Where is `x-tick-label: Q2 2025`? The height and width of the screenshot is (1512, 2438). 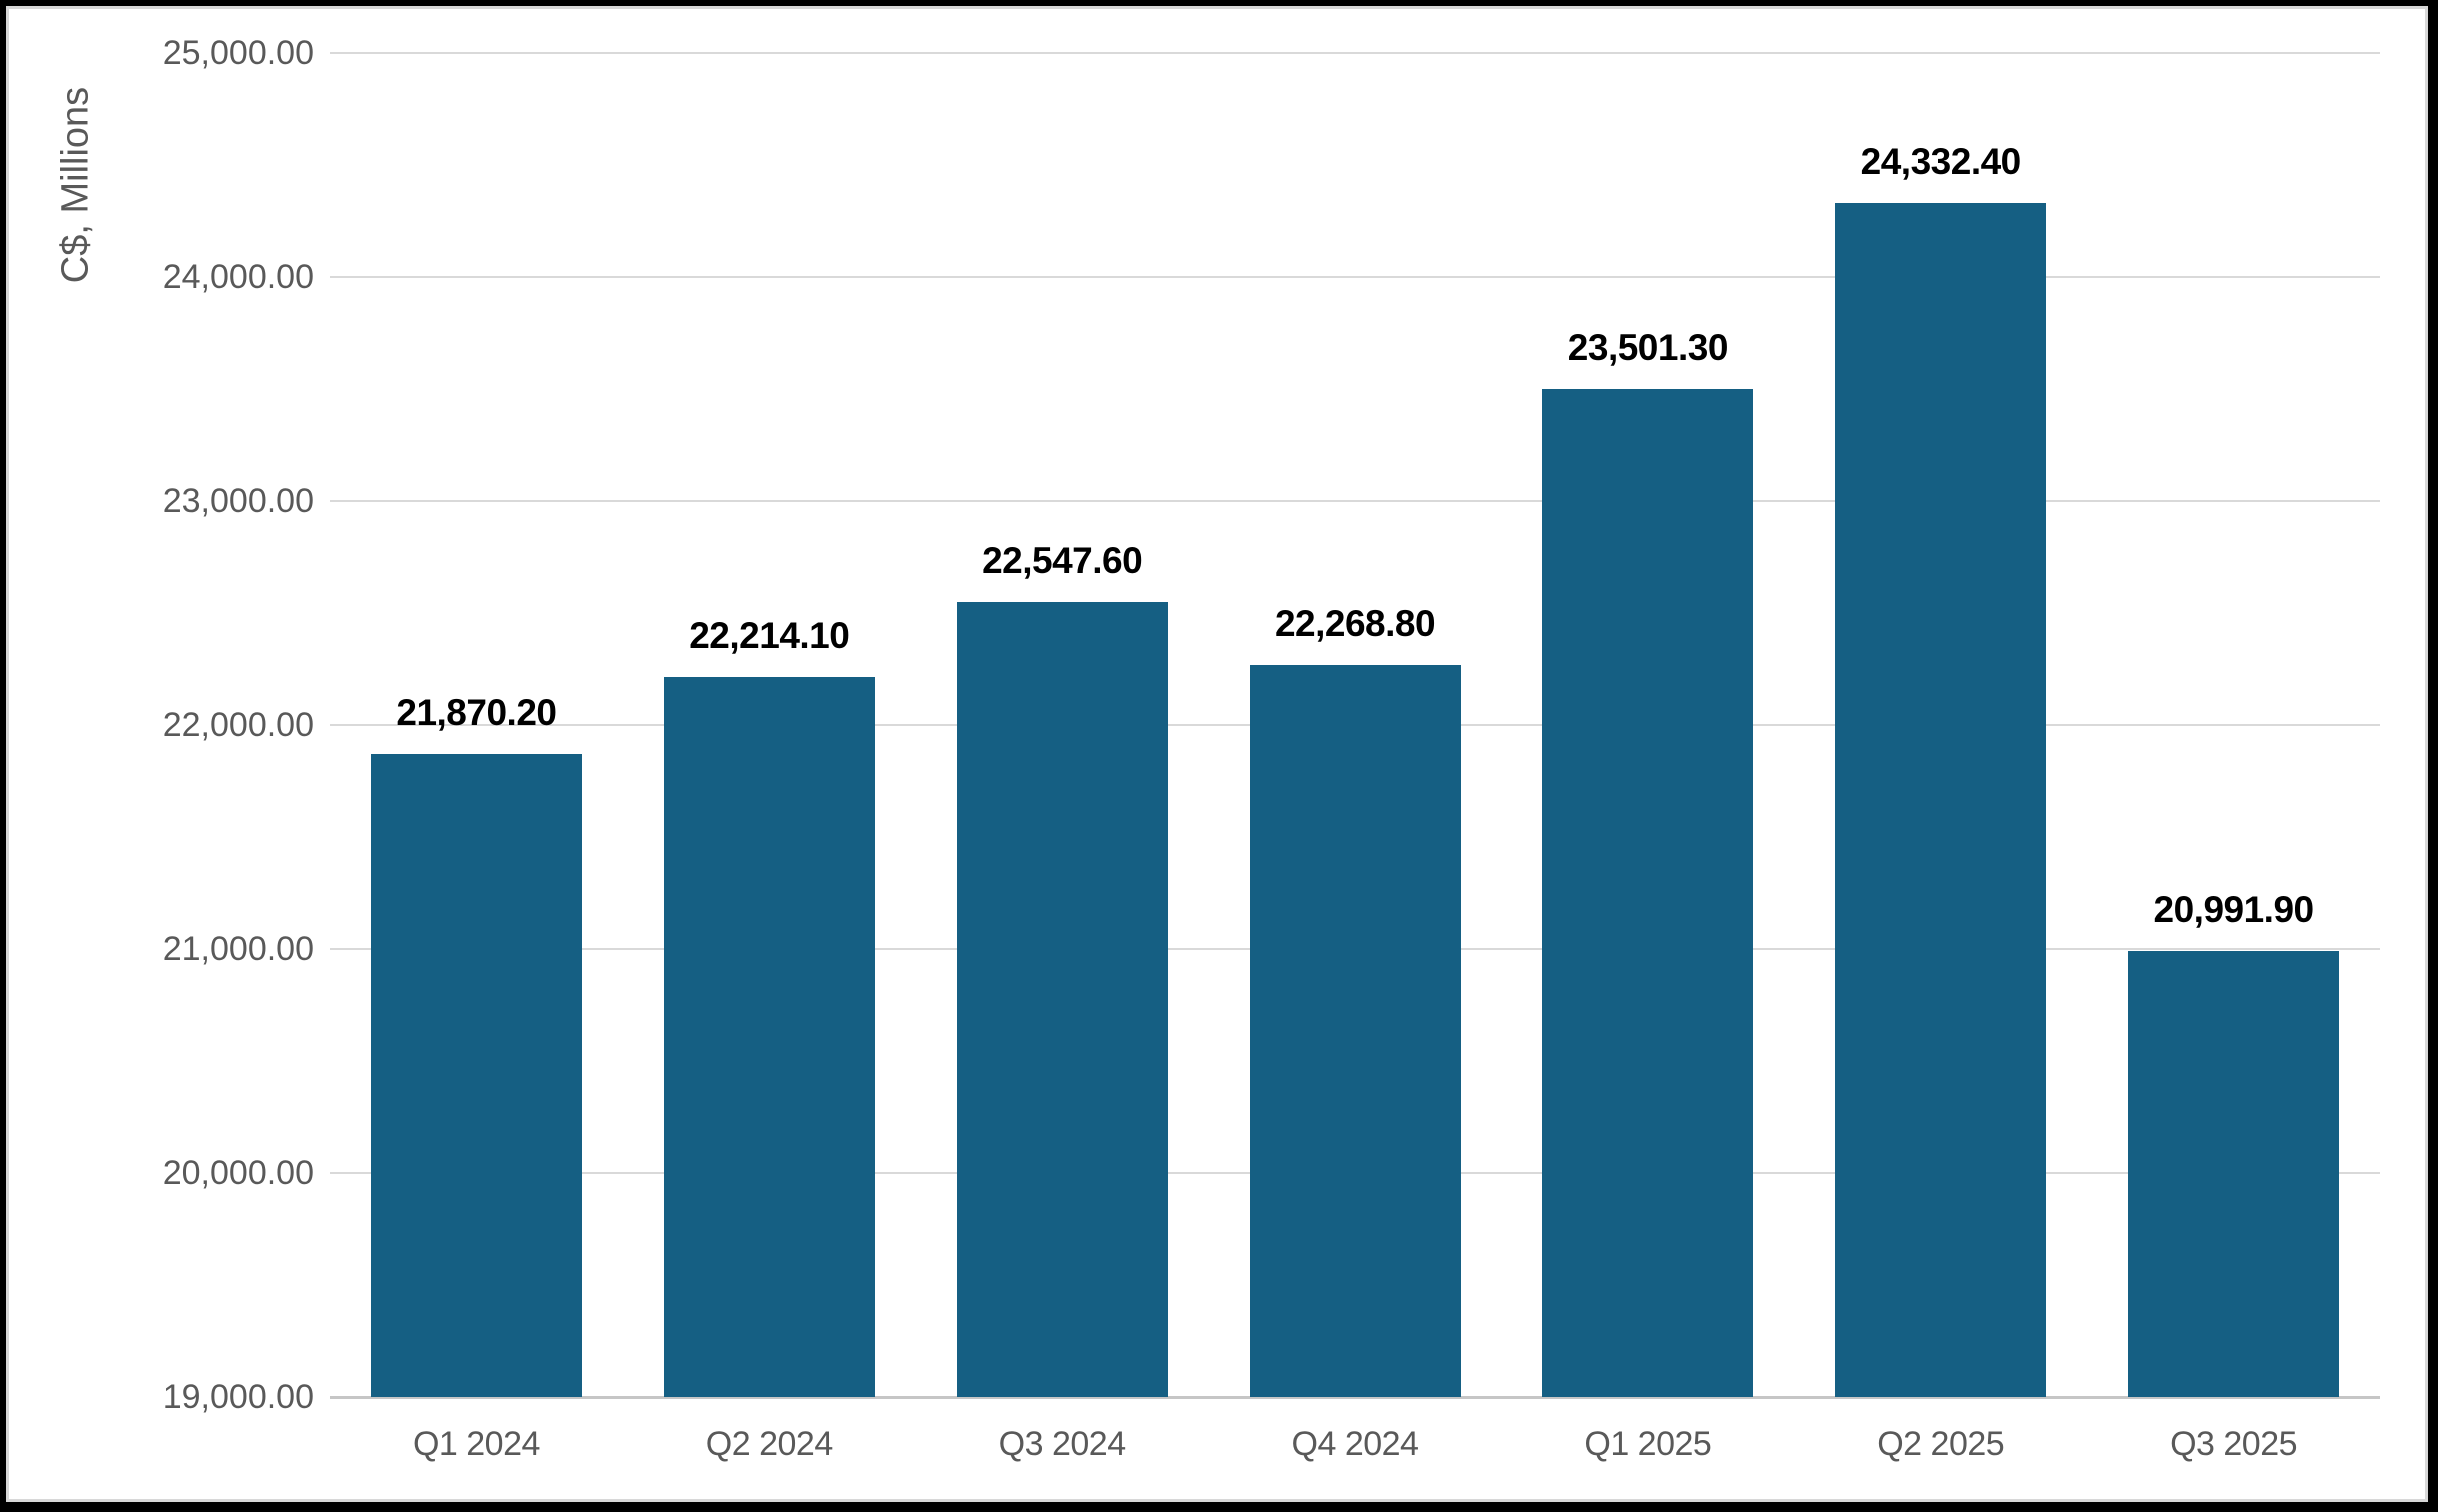
x-tick-label: Q2 2025 is located at coordinates (1941, 1444).